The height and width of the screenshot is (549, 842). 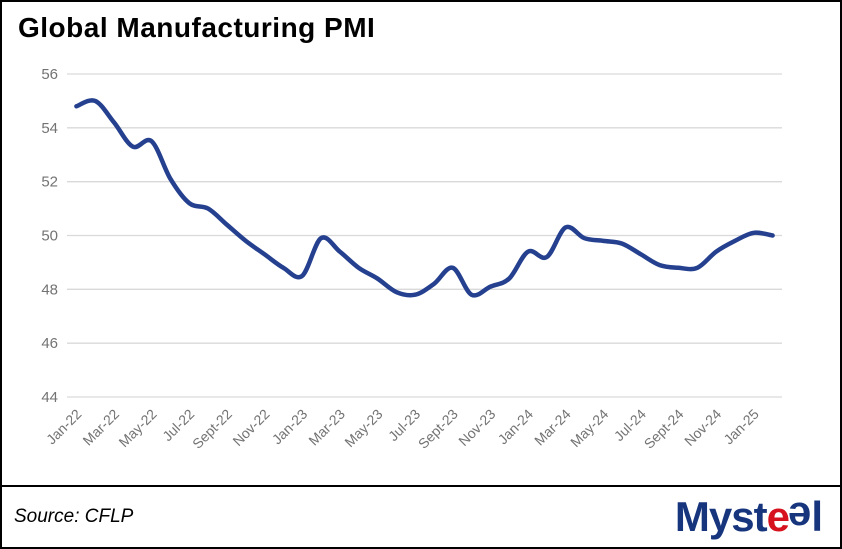 I want to click on y-tick-label: 52, so click(x=49, y=182).